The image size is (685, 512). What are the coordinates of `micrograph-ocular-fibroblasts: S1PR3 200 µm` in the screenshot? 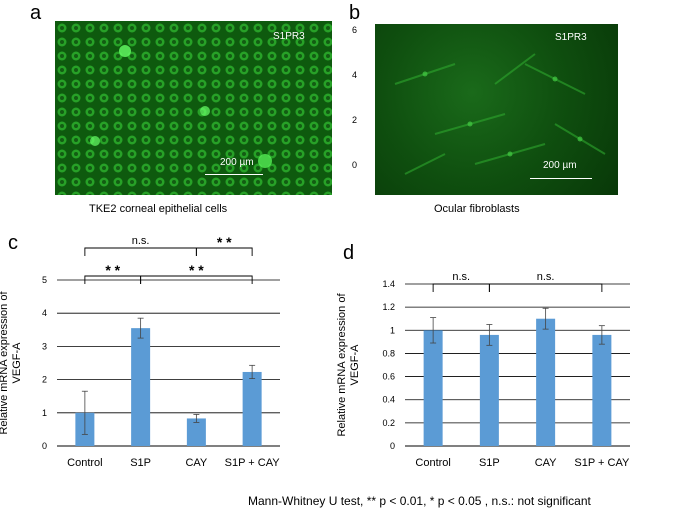 It's located at (496, 109).